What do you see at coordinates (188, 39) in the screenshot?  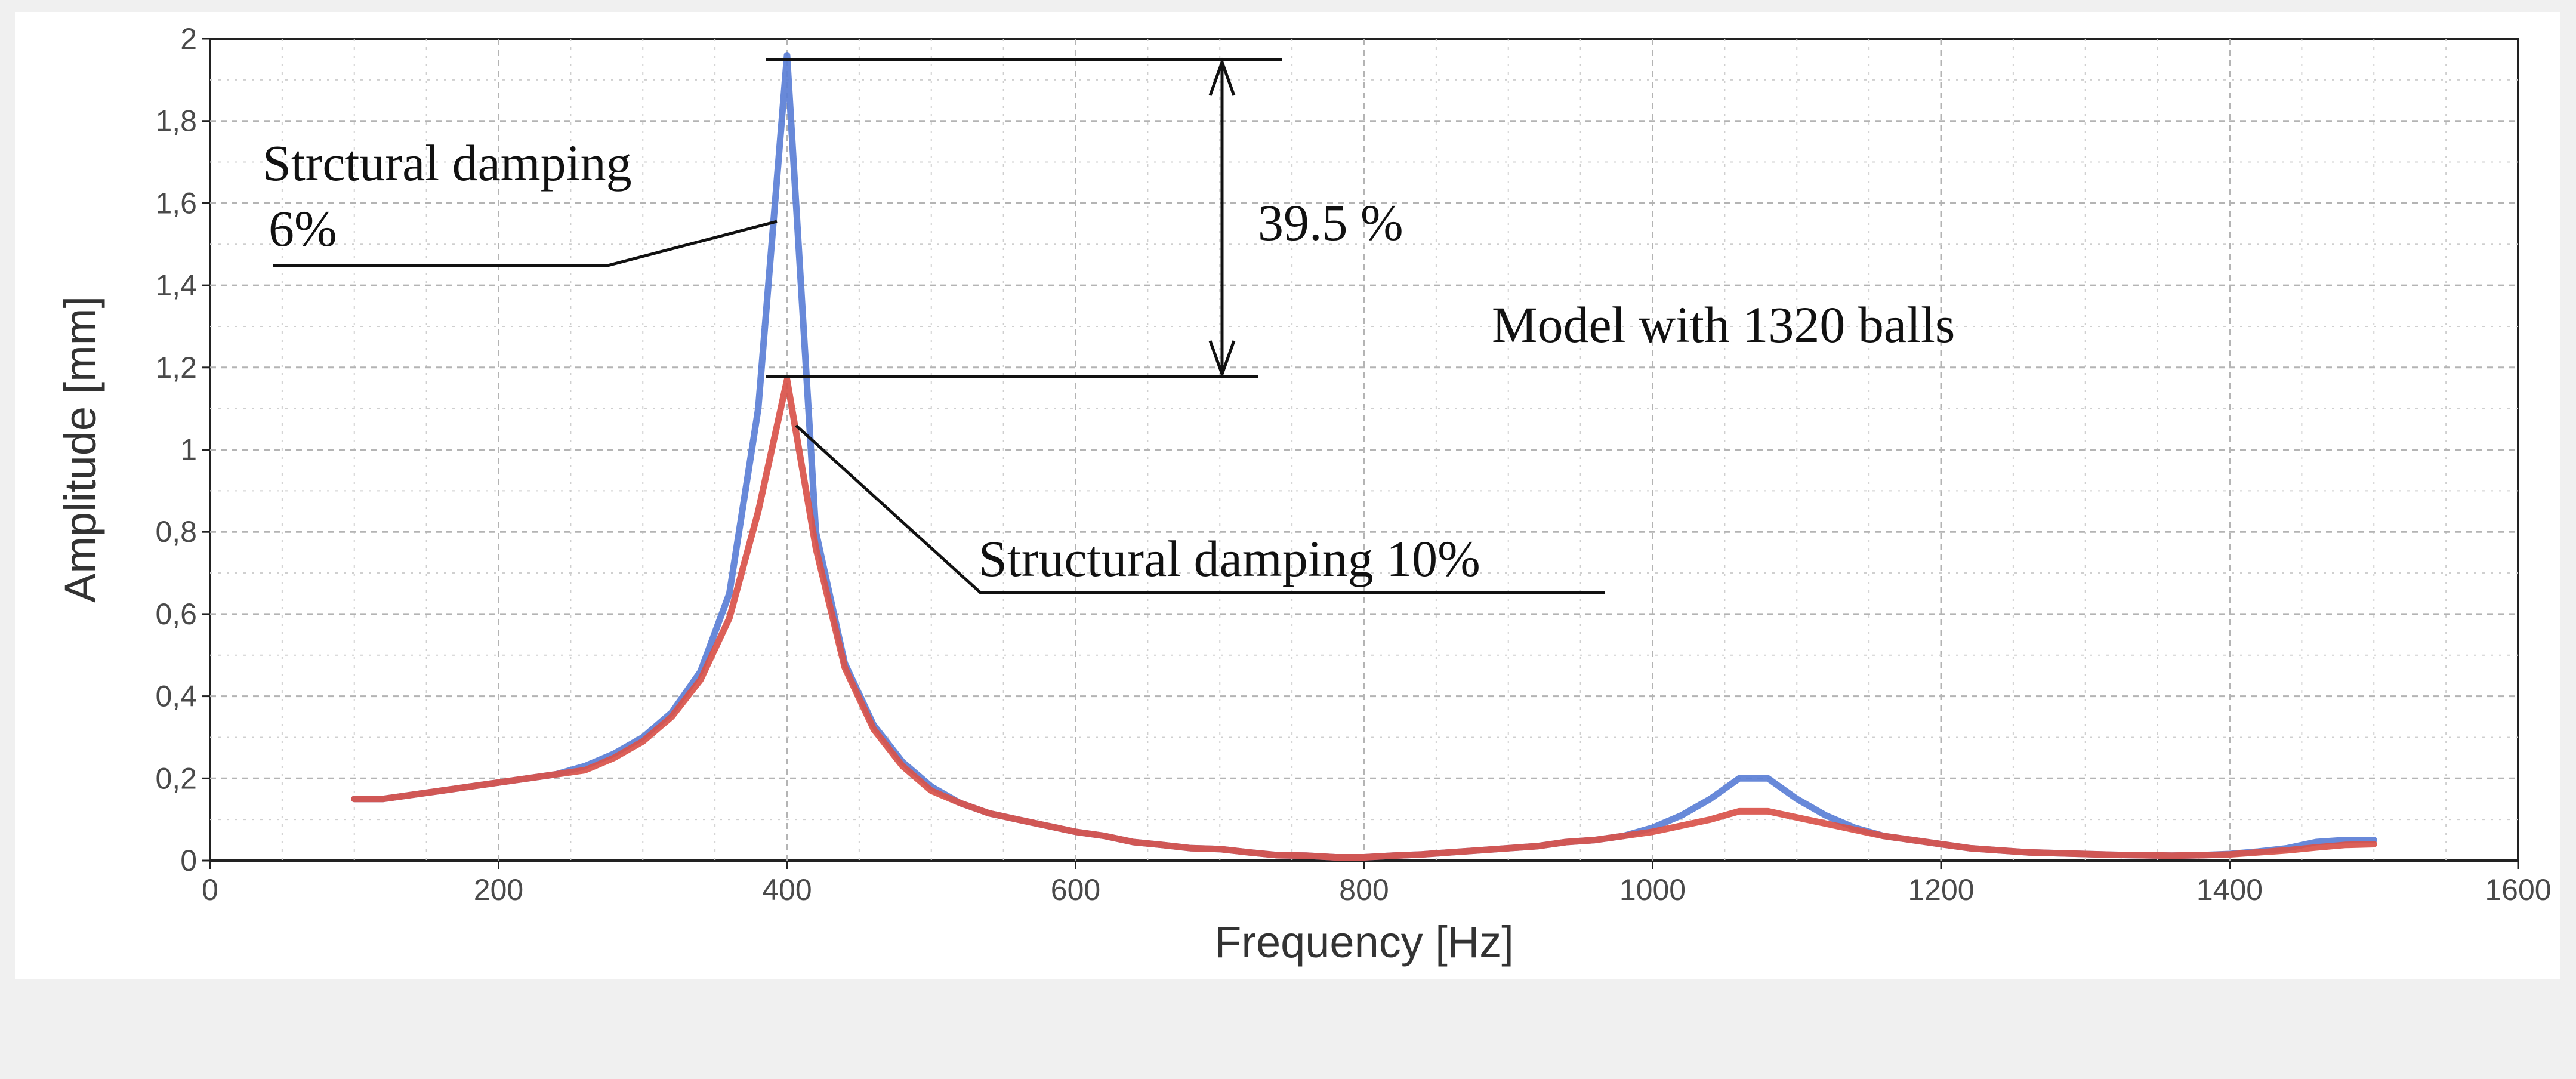 I see `y-tick-label: 2` at bounding box center [188, 39].